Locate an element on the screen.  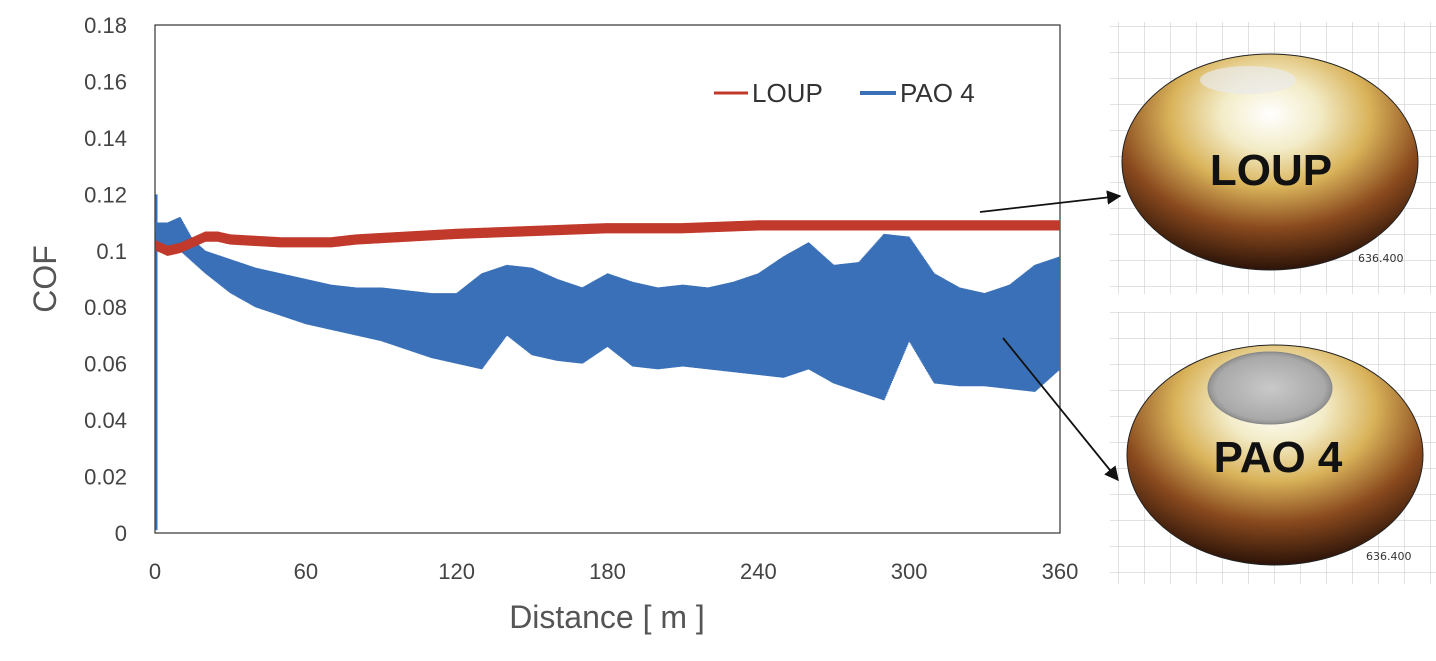
legend: LOUP PAO 4 is located at coordinates (844, 93).